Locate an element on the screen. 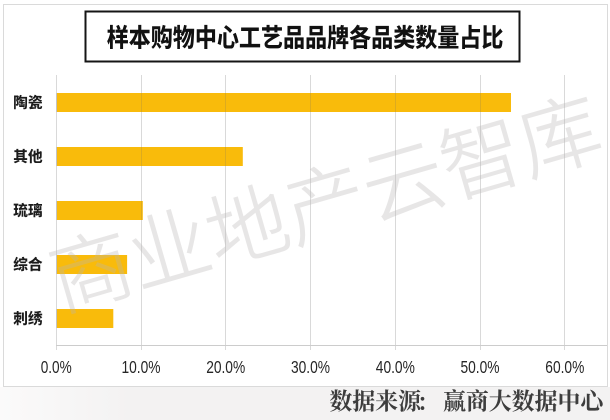  svg-text: 0.0% is located at coordinates (56, 367).